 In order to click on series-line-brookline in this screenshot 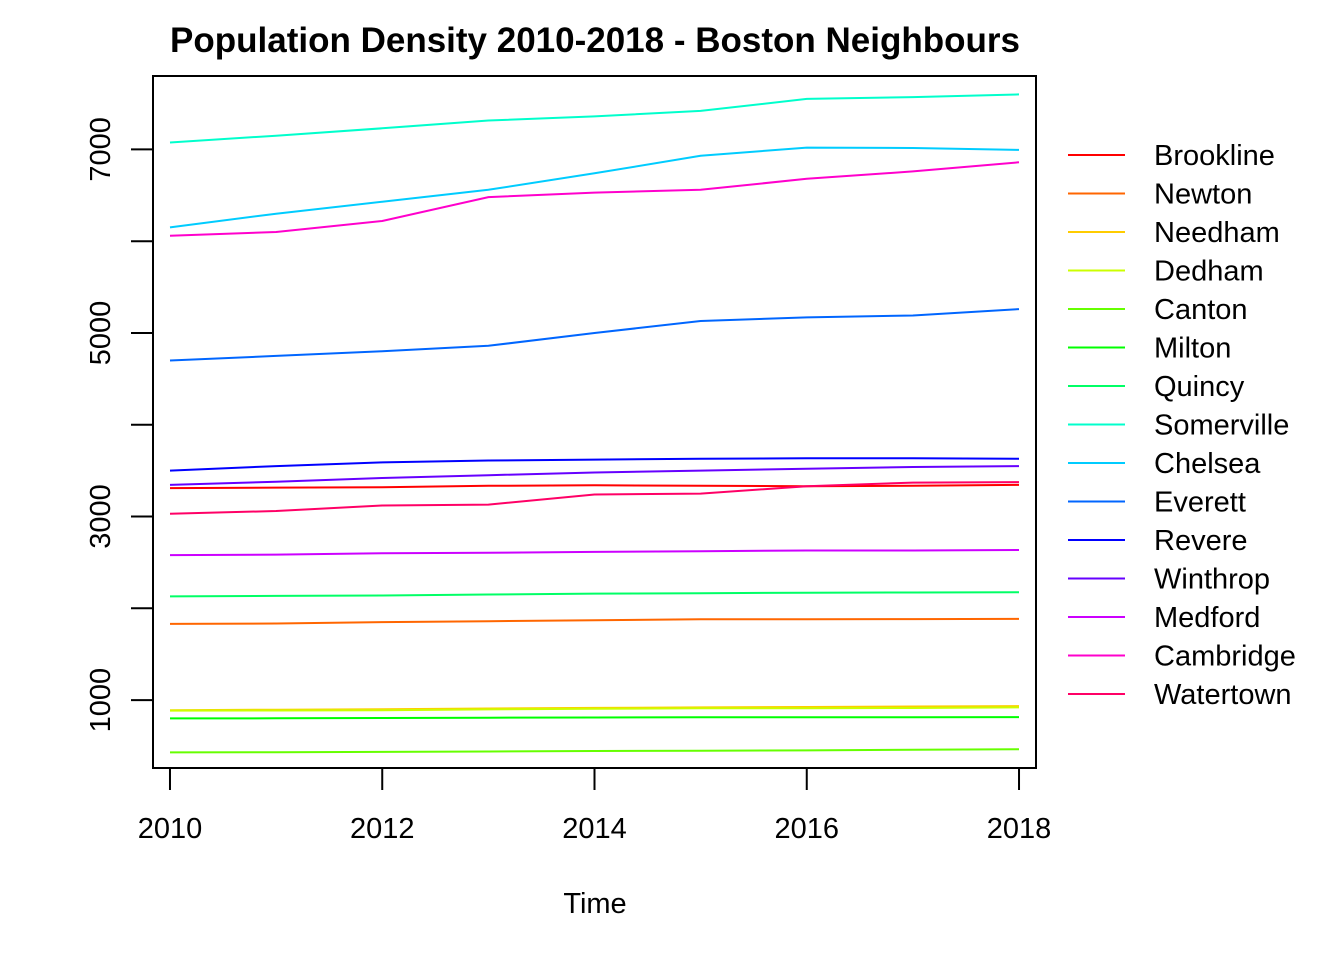, I will do `click(594, 486)`.